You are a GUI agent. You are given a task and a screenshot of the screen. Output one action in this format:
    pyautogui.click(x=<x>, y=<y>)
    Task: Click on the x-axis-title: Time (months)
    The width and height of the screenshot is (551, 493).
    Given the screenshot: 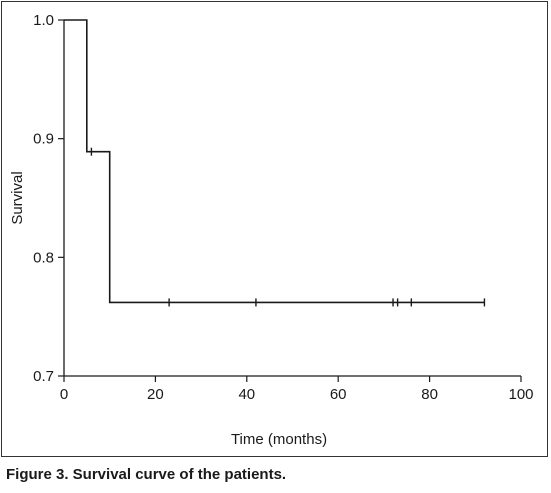 What is the action you would take?
    pyautogui.click(x=279, y=439)
    